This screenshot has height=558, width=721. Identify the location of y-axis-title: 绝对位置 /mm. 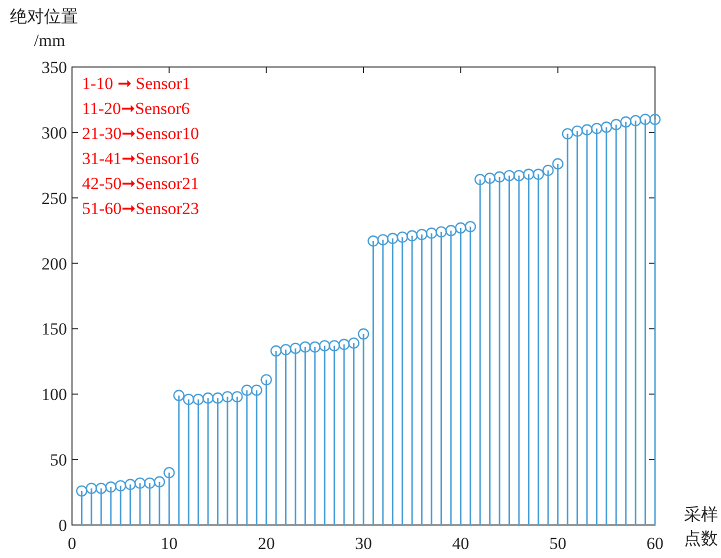
(44, 28).